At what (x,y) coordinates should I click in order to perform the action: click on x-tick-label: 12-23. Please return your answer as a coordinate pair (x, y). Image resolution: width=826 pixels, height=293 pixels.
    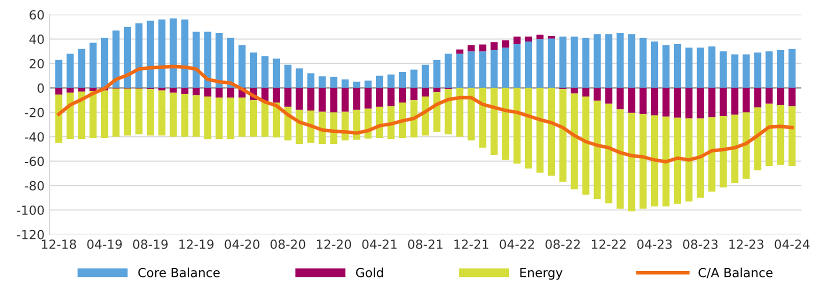
    Looking at the image, I should click on (746, 244).